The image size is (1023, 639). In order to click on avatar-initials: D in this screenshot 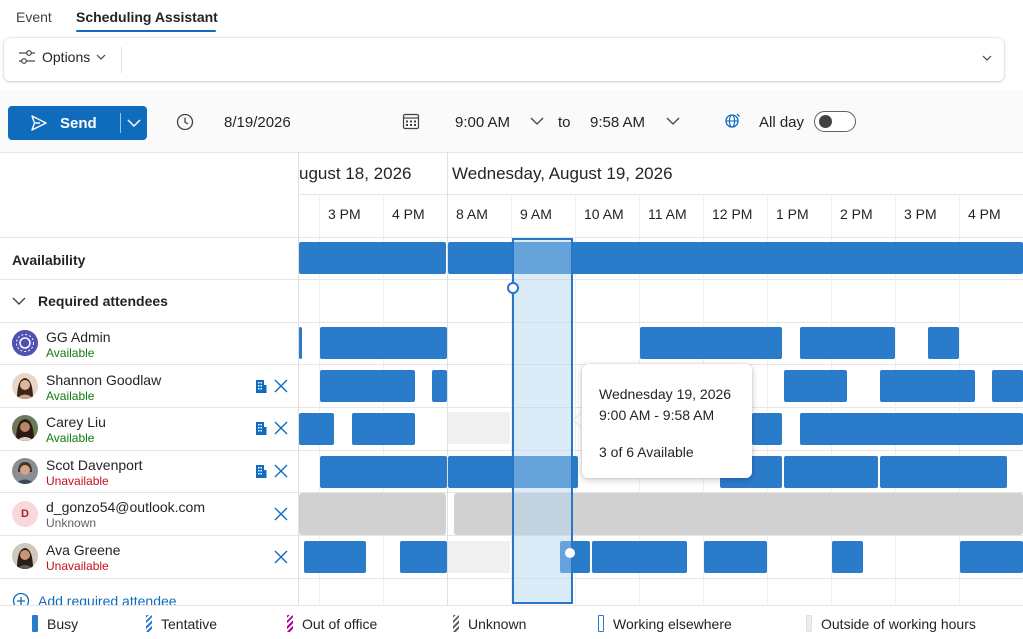, I will do `click(25, 514)`.